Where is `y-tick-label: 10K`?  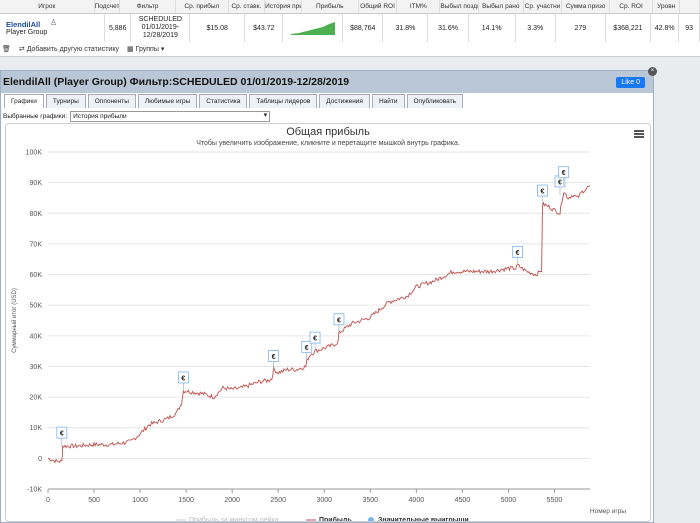 y-tick-label: 10K is located at coordinates (36, 428).